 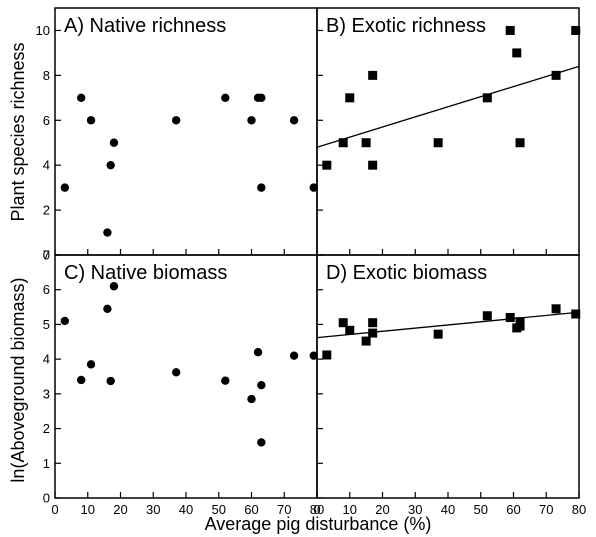 I want to click on panel-title: D) Exotic biomass, so click(x=406, y=273).